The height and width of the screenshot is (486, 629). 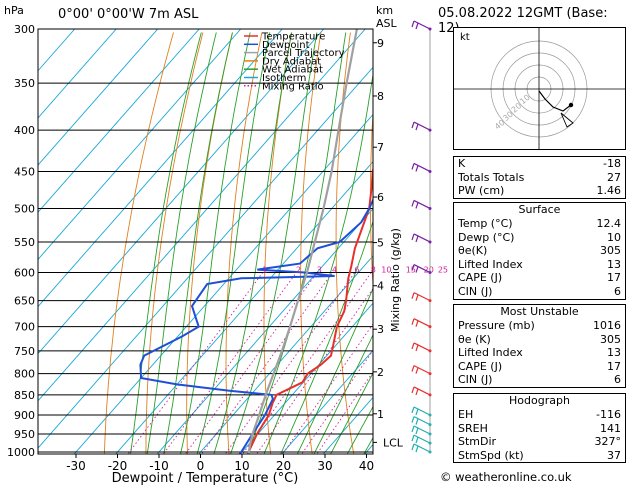 What do you see at coordinates (539, 326) in the screenshot?
I see `most-unstable-row: Pressure (mb) 1016` at bounding box center [539, 326].